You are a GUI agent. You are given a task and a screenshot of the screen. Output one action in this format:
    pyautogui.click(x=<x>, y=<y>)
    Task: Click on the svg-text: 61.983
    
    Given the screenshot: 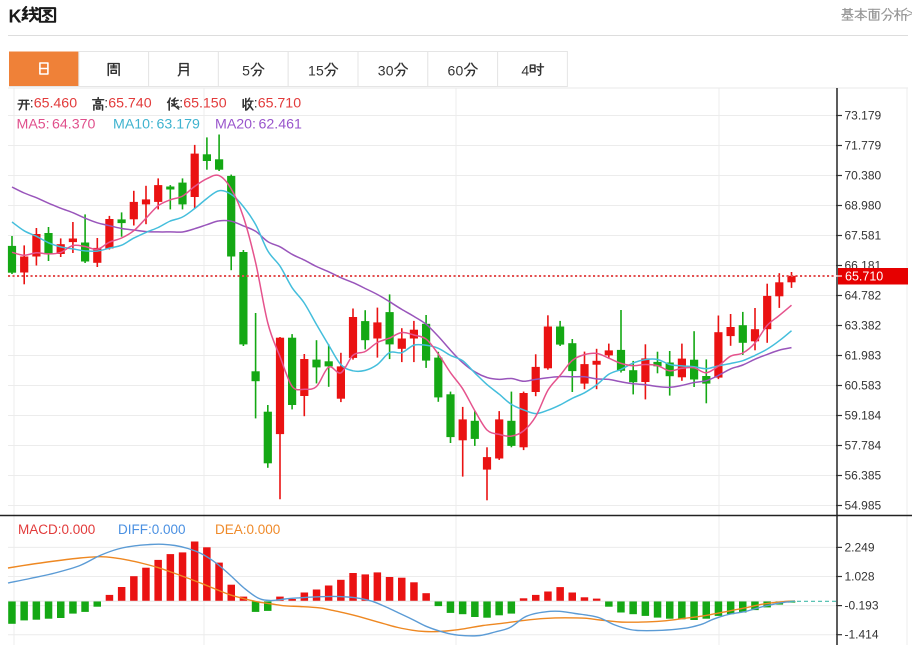 What is the action you would take?
    pyautogui.click(x=863, y=356)
    